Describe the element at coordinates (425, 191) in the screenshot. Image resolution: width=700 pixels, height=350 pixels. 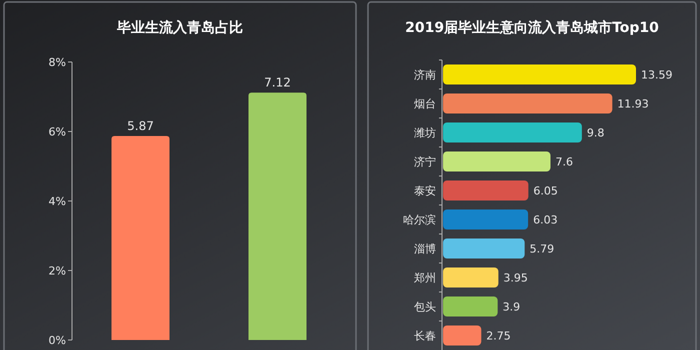
I see `y-tick-label: 泰安` at that location.